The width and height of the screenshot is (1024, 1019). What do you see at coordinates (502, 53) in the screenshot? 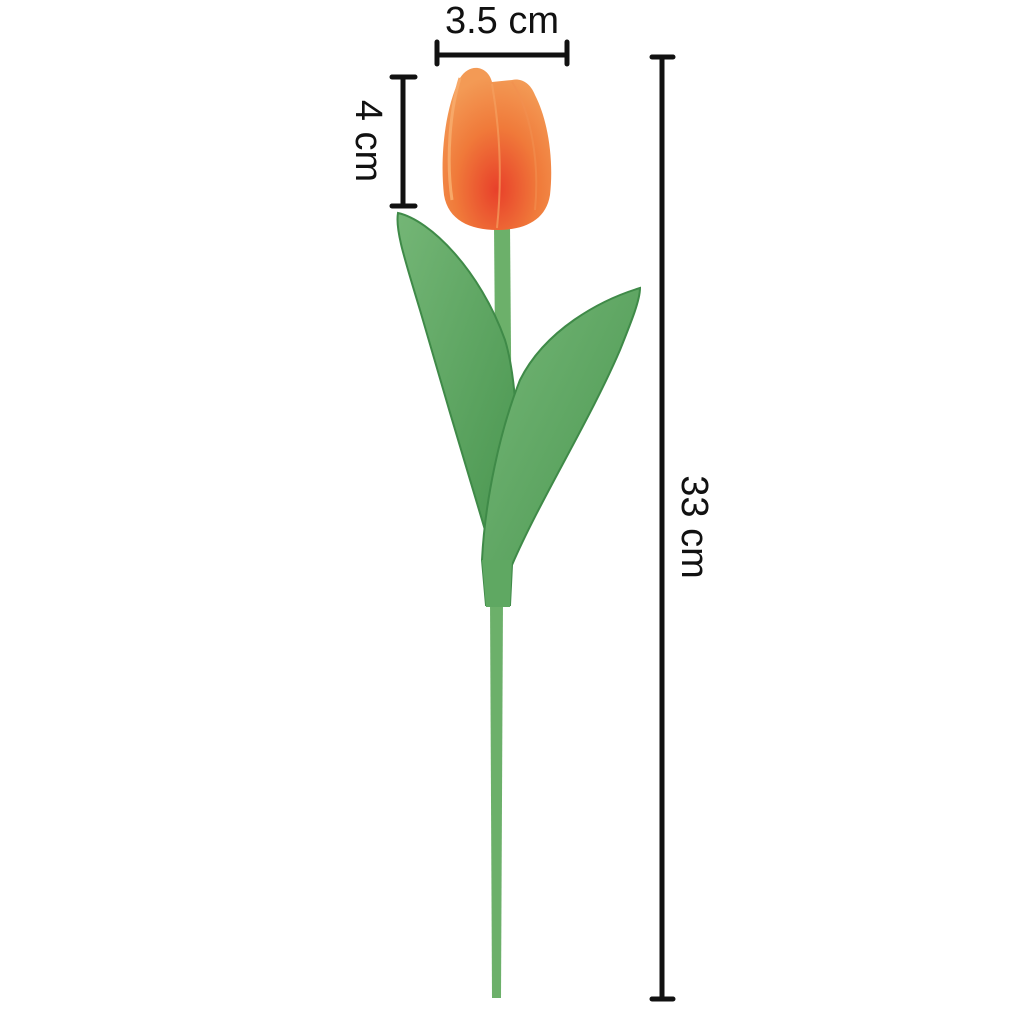
I see `width-measure-line` at bounding box center [502, 53].